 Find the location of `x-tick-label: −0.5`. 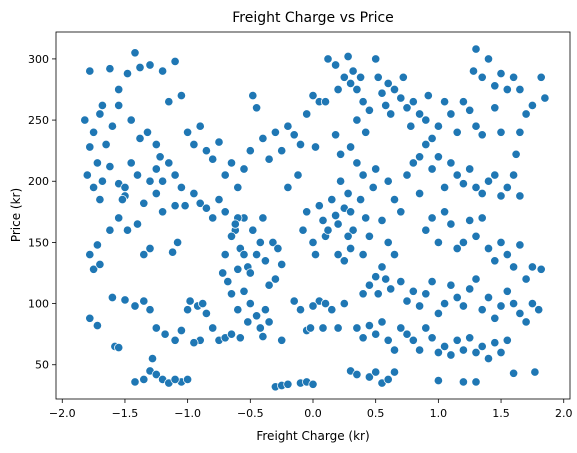

x-tick-label: −0.5 is located at coordinates (250, 413).